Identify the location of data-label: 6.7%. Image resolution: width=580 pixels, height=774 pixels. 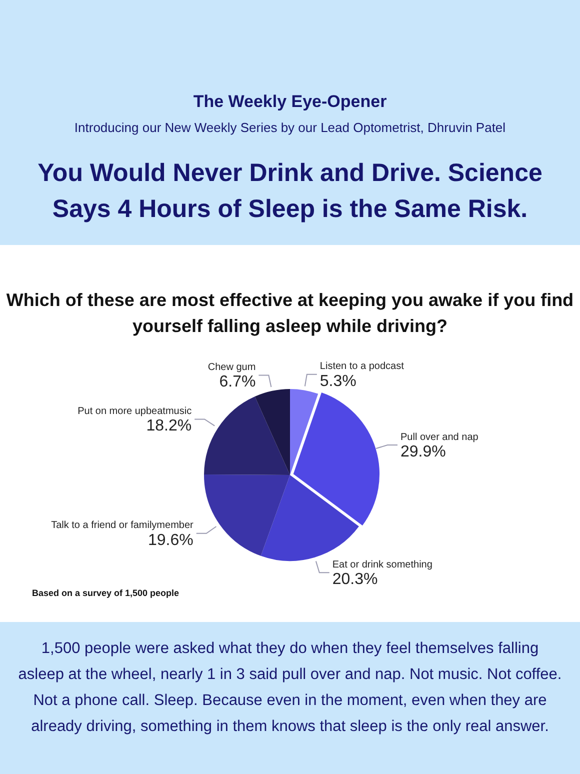
(237, 382).